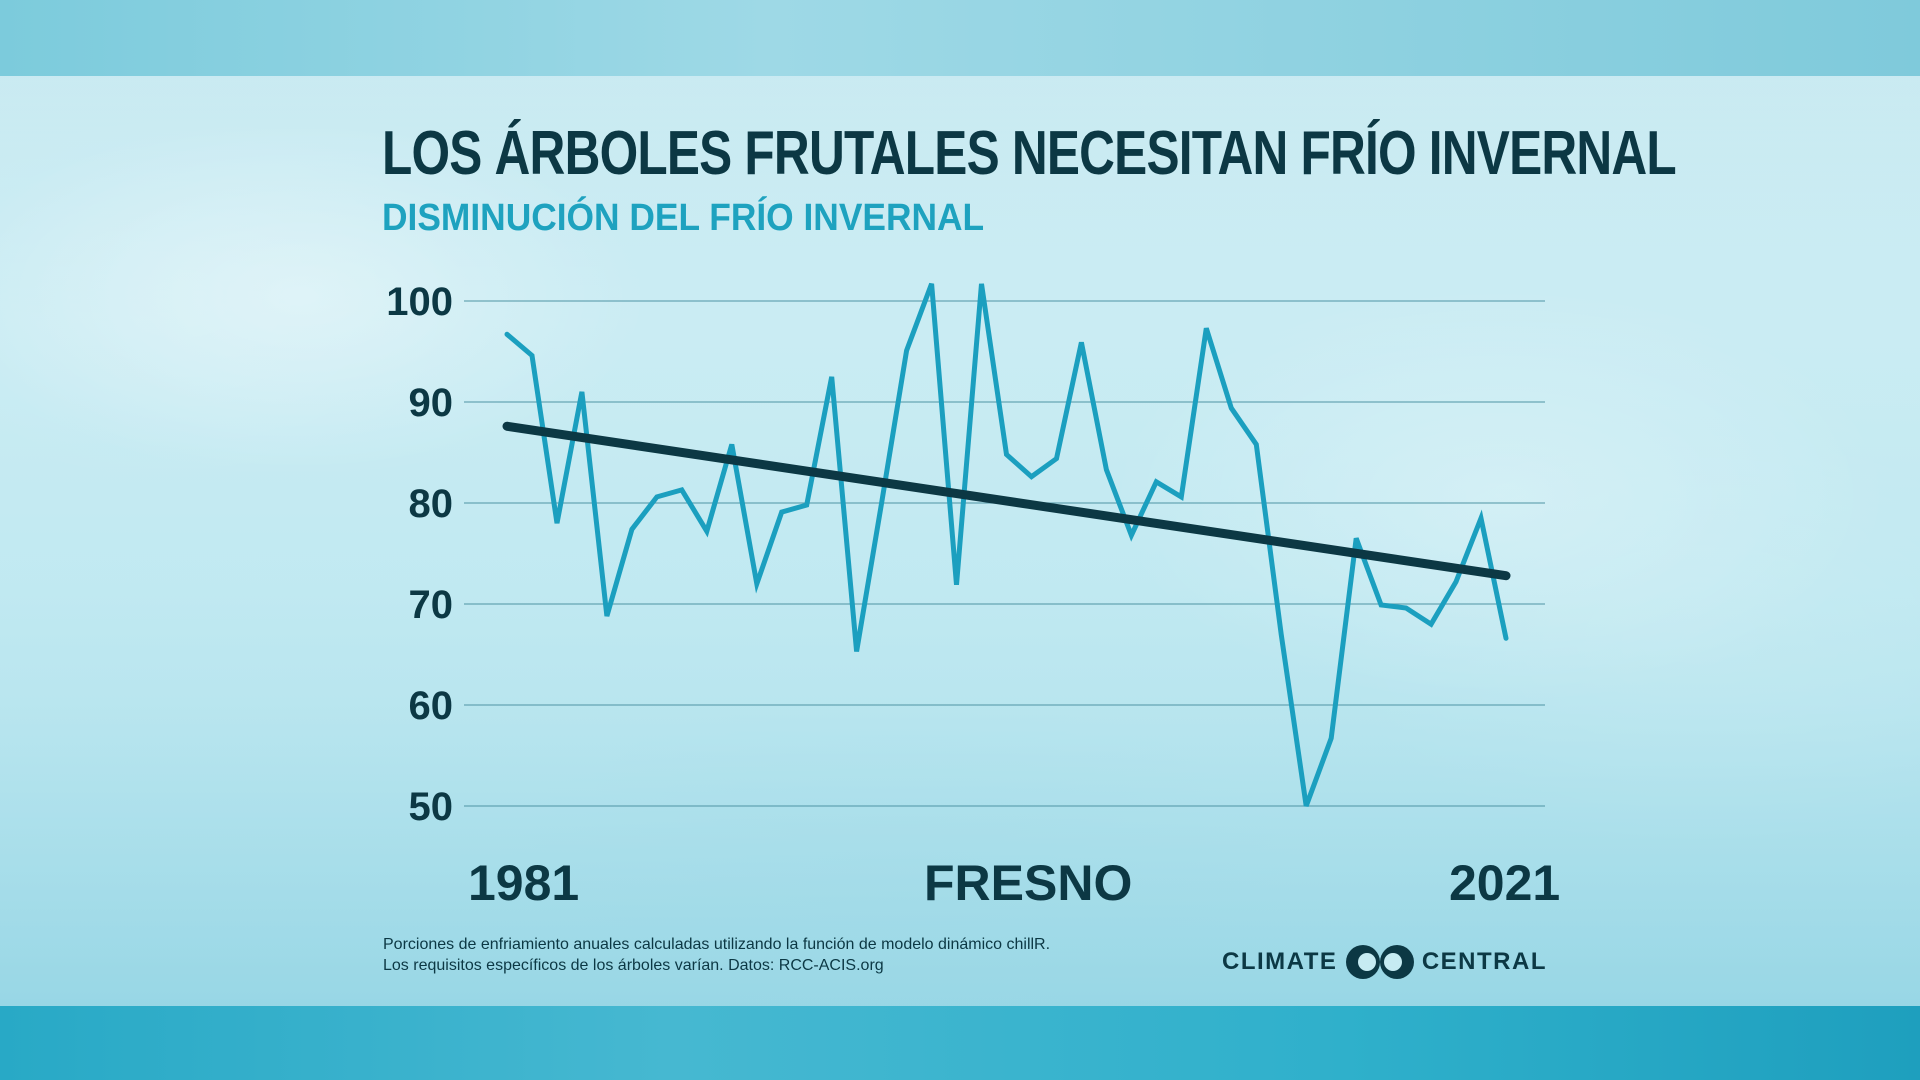  Describe the element at coordinates (683, 218) in the screenshot. I see `page-subtitle: DISMINUCIÓN DEL FRÍO INVERNAL` at that location.